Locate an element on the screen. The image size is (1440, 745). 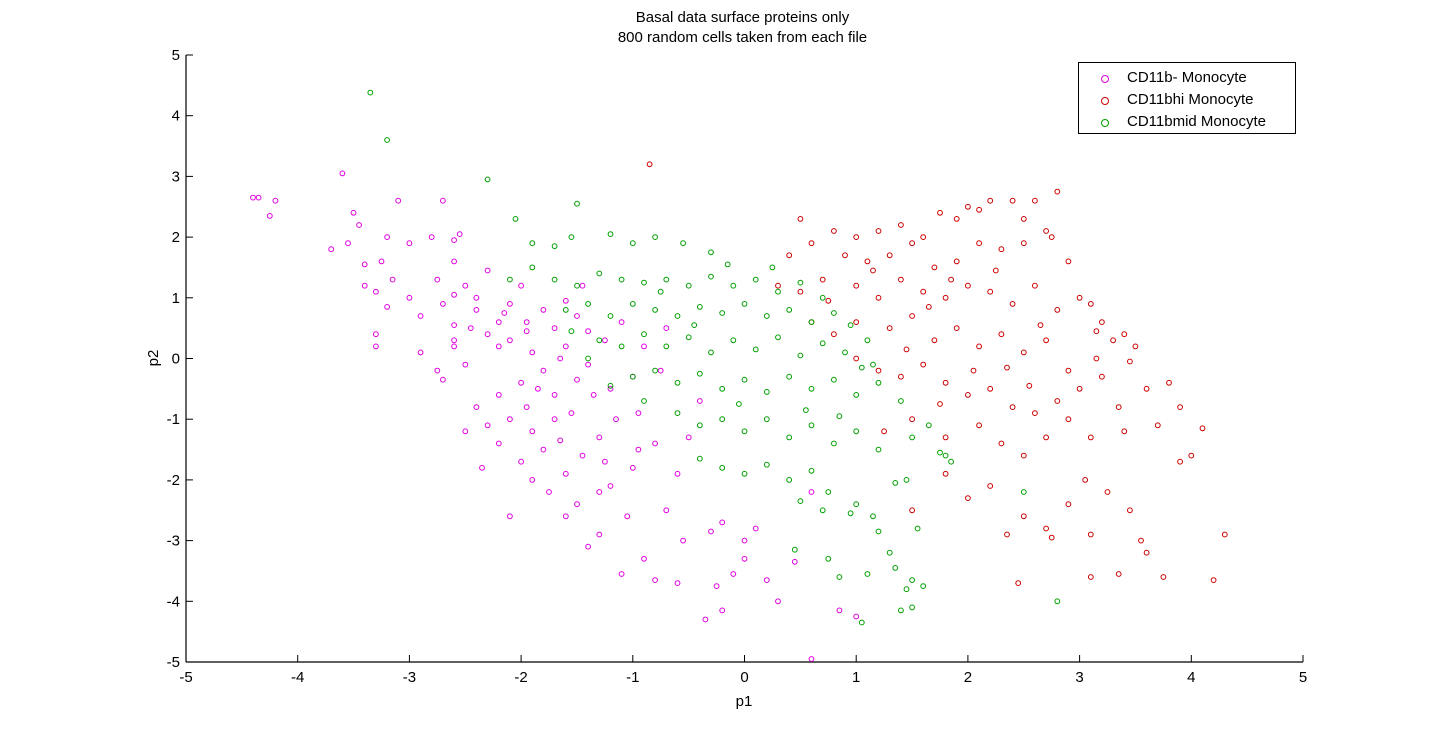
y-ticks: -5 -4 -3 -2 -1 0 1 2 3 4 5 is located at coordinates (180, 359).